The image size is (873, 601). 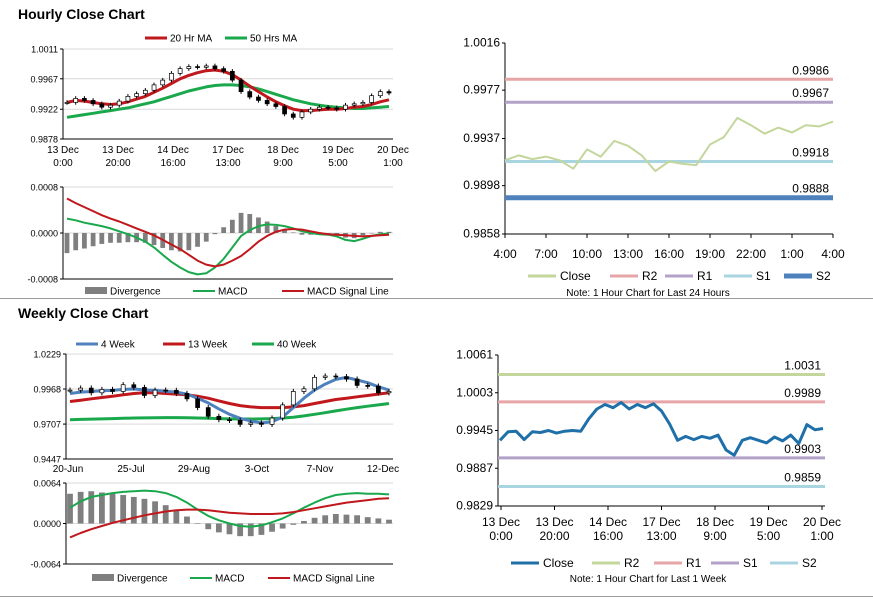 What do you see at coordinates (47, 484) in the screenshot?
I see `weekly_macd-y-tick-label: 0.0064` at bounding box center [47, 484].